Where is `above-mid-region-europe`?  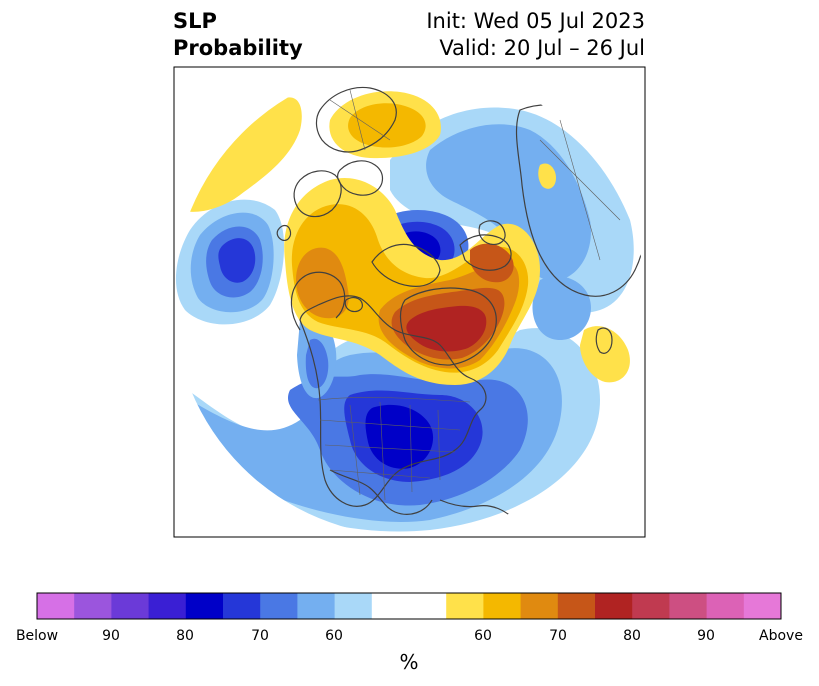
above-mid-region-europe is located at coordinates (387, 125).